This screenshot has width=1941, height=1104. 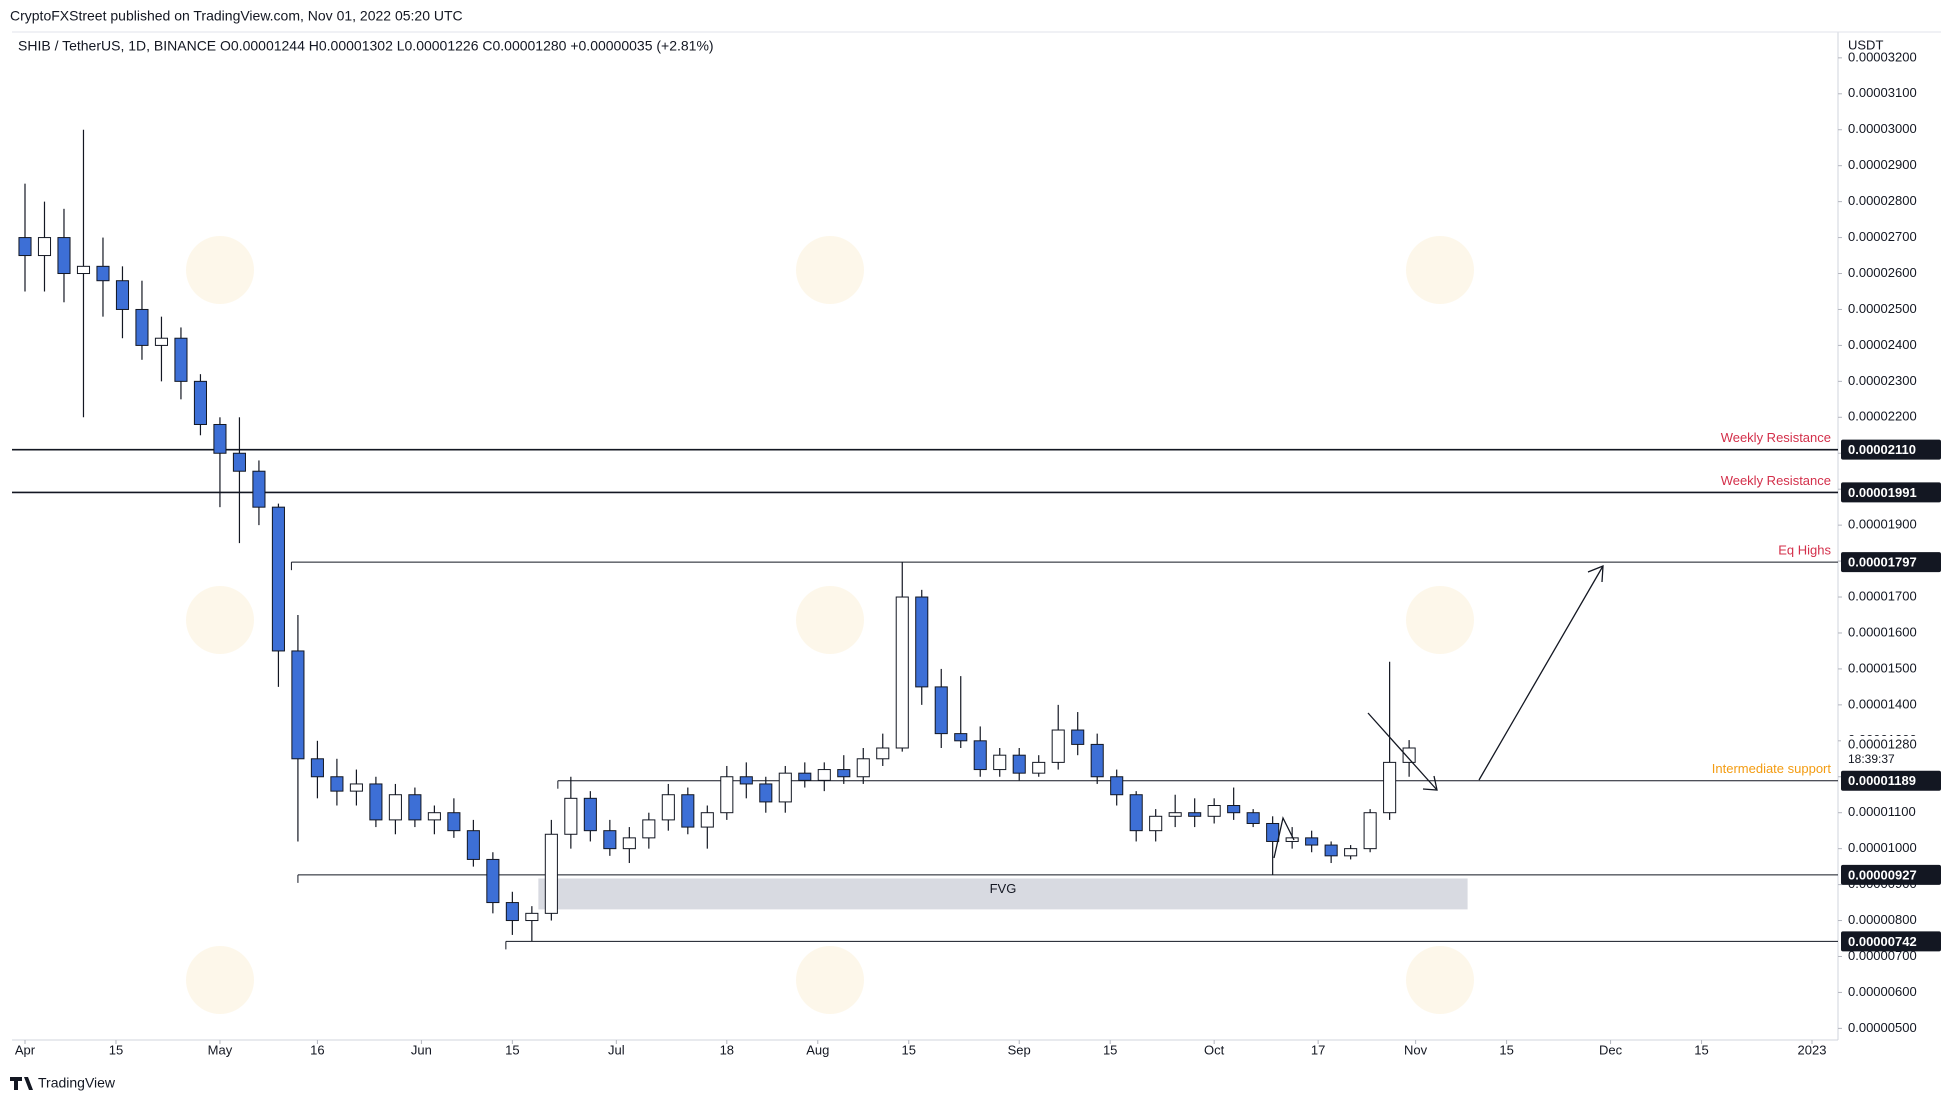 What do you see at coordinates (1882, 524) in the screenshot?
I see `y-tick-label: 0.00001900` at bounding box center [1882, 524].